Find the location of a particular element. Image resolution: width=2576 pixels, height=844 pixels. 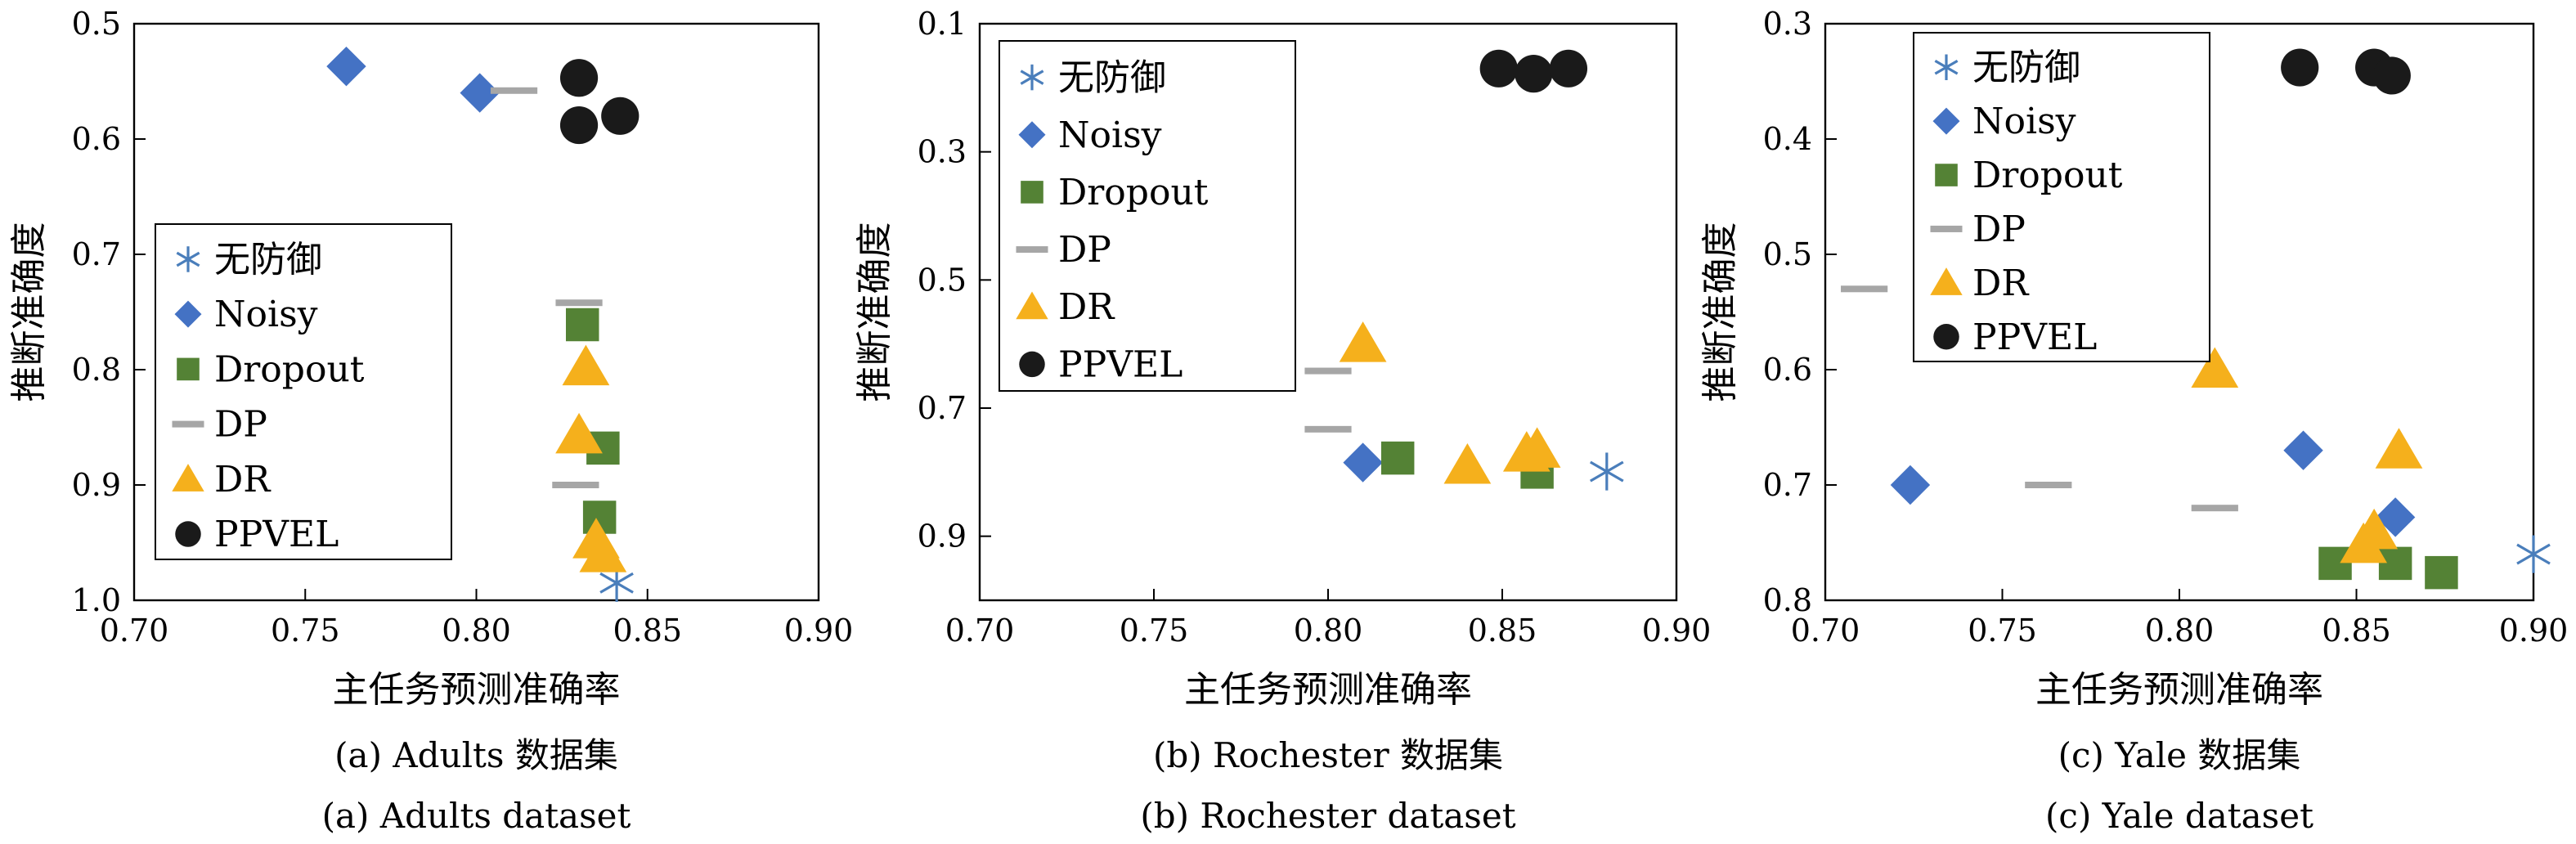

x-tick-label: 0.70 is located at coordinates (1826, 631).